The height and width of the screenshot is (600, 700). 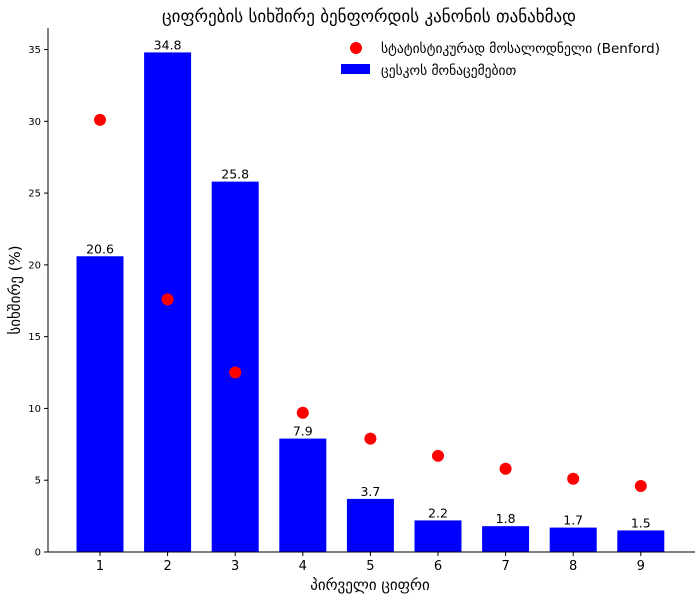 I want to click on y-tick-label: 10, so click(x=34, y=409).